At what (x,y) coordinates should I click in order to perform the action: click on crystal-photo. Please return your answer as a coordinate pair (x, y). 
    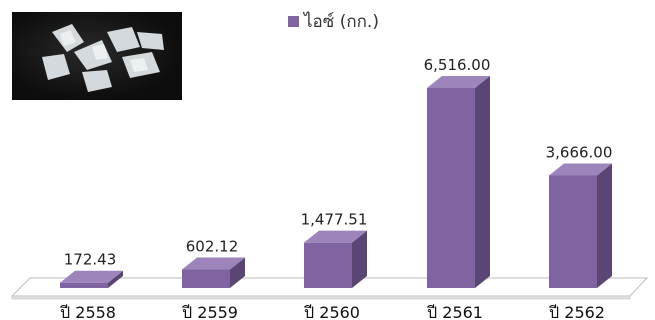
    Looking at the image, I should click on (97, 56).